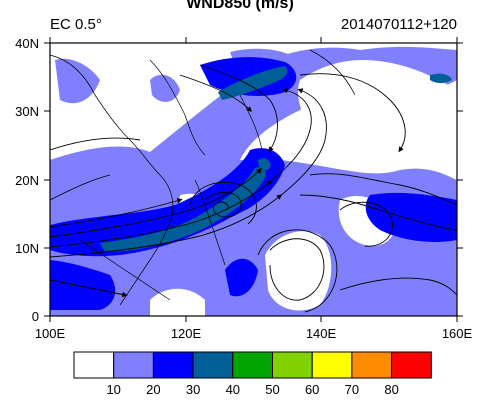 Image resolution: width=480 pixels, height=400 pixels. Describe the element at coordinates (27, 248) in the screenshot. I see `y-tick-label: 10N` at that location.